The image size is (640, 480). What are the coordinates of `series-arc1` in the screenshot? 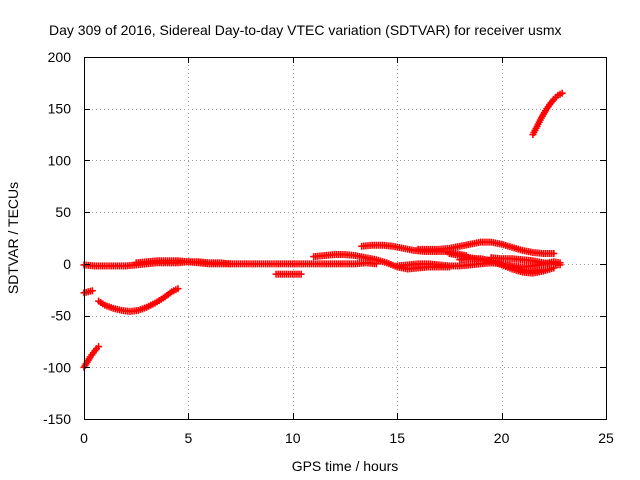 It's located at (91, 357).